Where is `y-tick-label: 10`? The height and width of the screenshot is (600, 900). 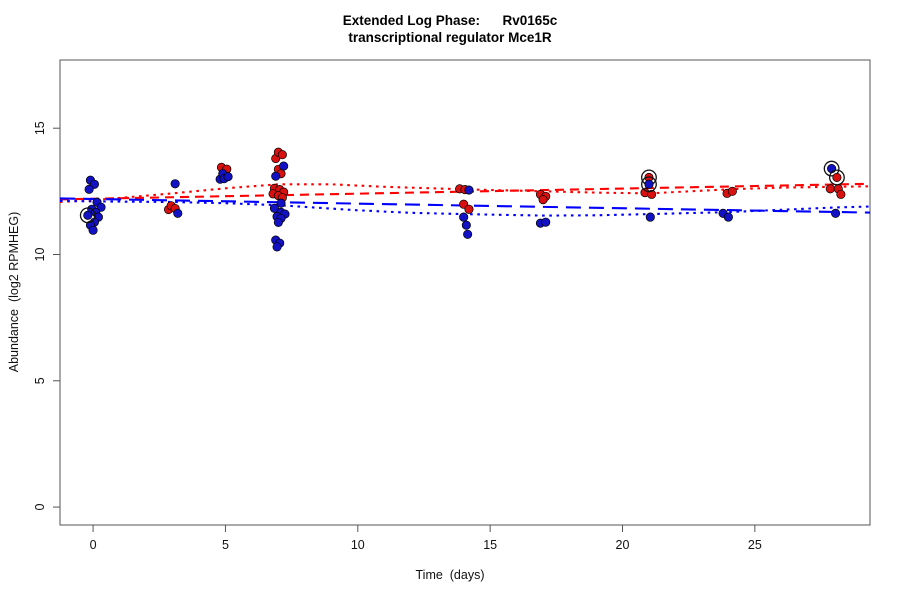
y-tick-label: 10 is located at coordinates (40, 254).